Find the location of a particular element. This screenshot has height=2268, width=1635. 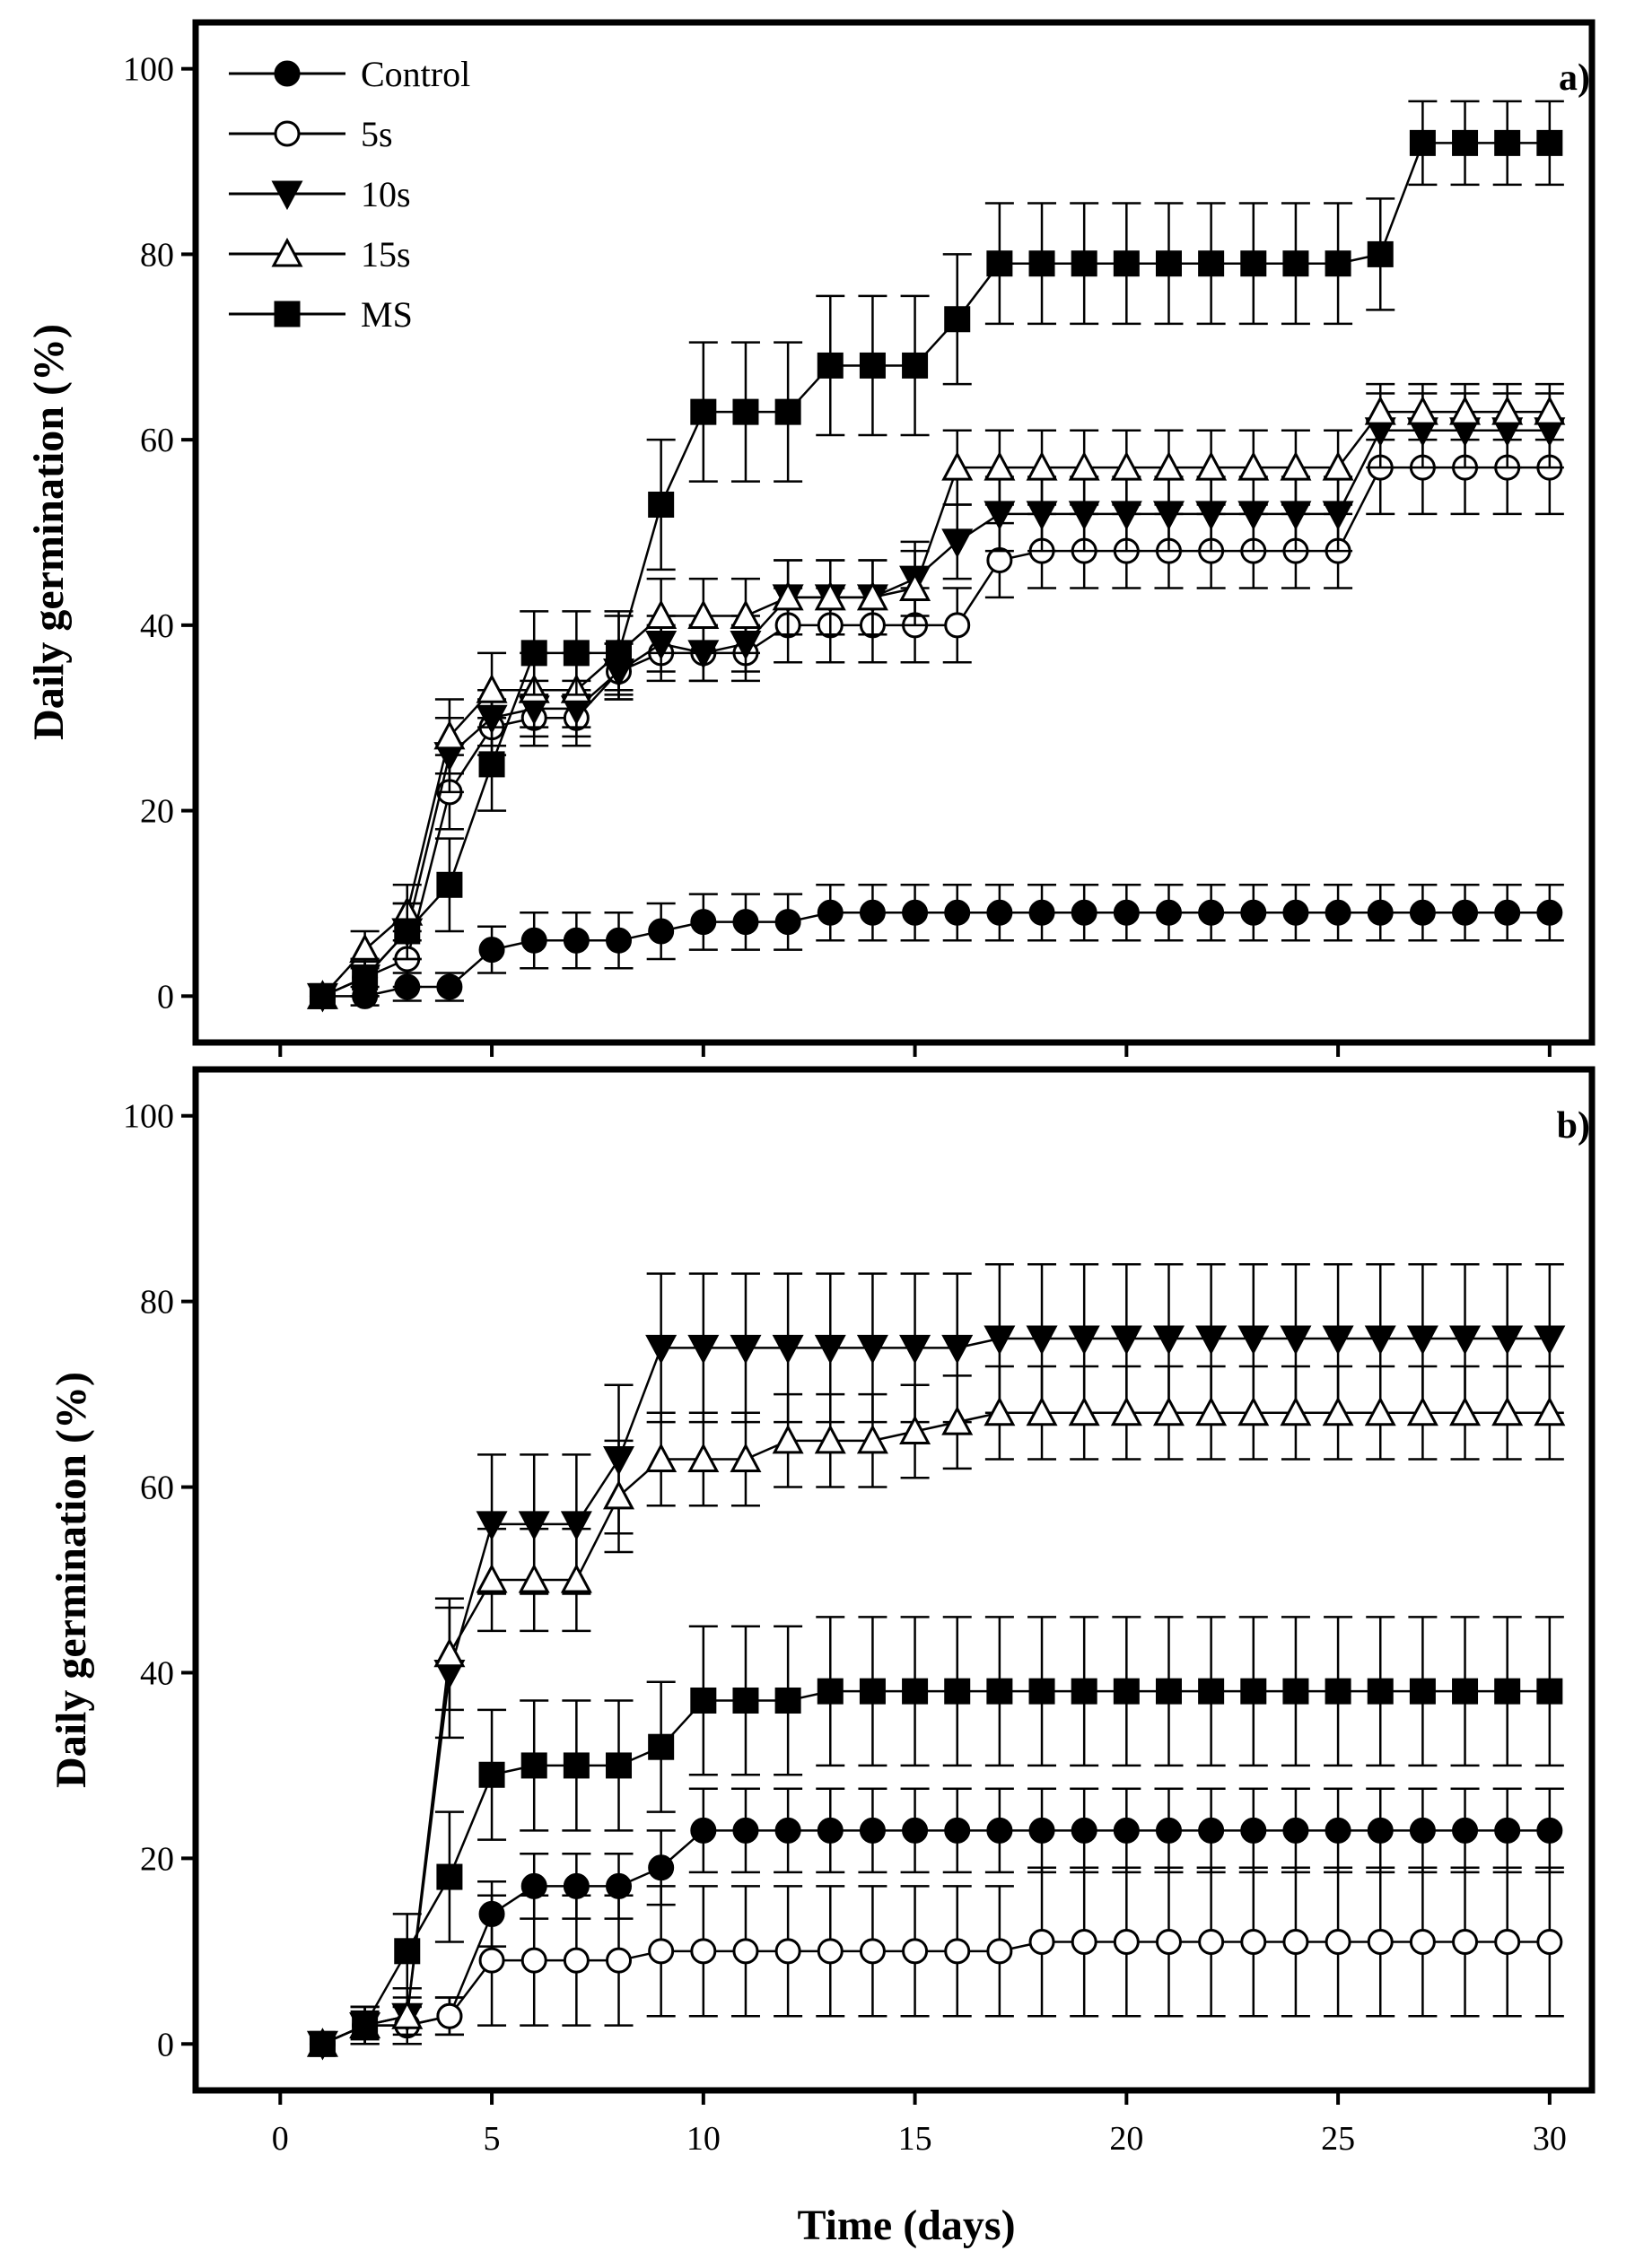

x-tick-label: 5 is located at coordinates (493, 2139).